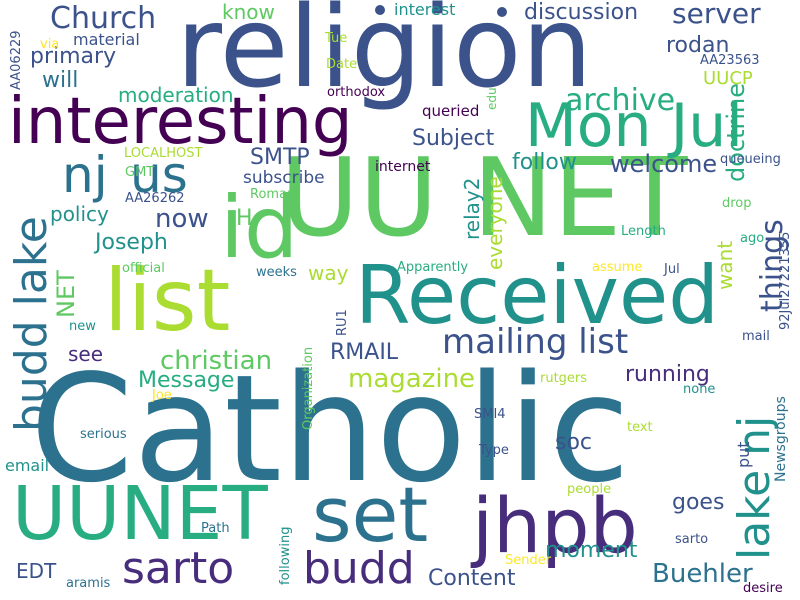 Image resolution: width=800 pixels, height=600 pixels. I want to click on word-will: will, so click(60, 80).